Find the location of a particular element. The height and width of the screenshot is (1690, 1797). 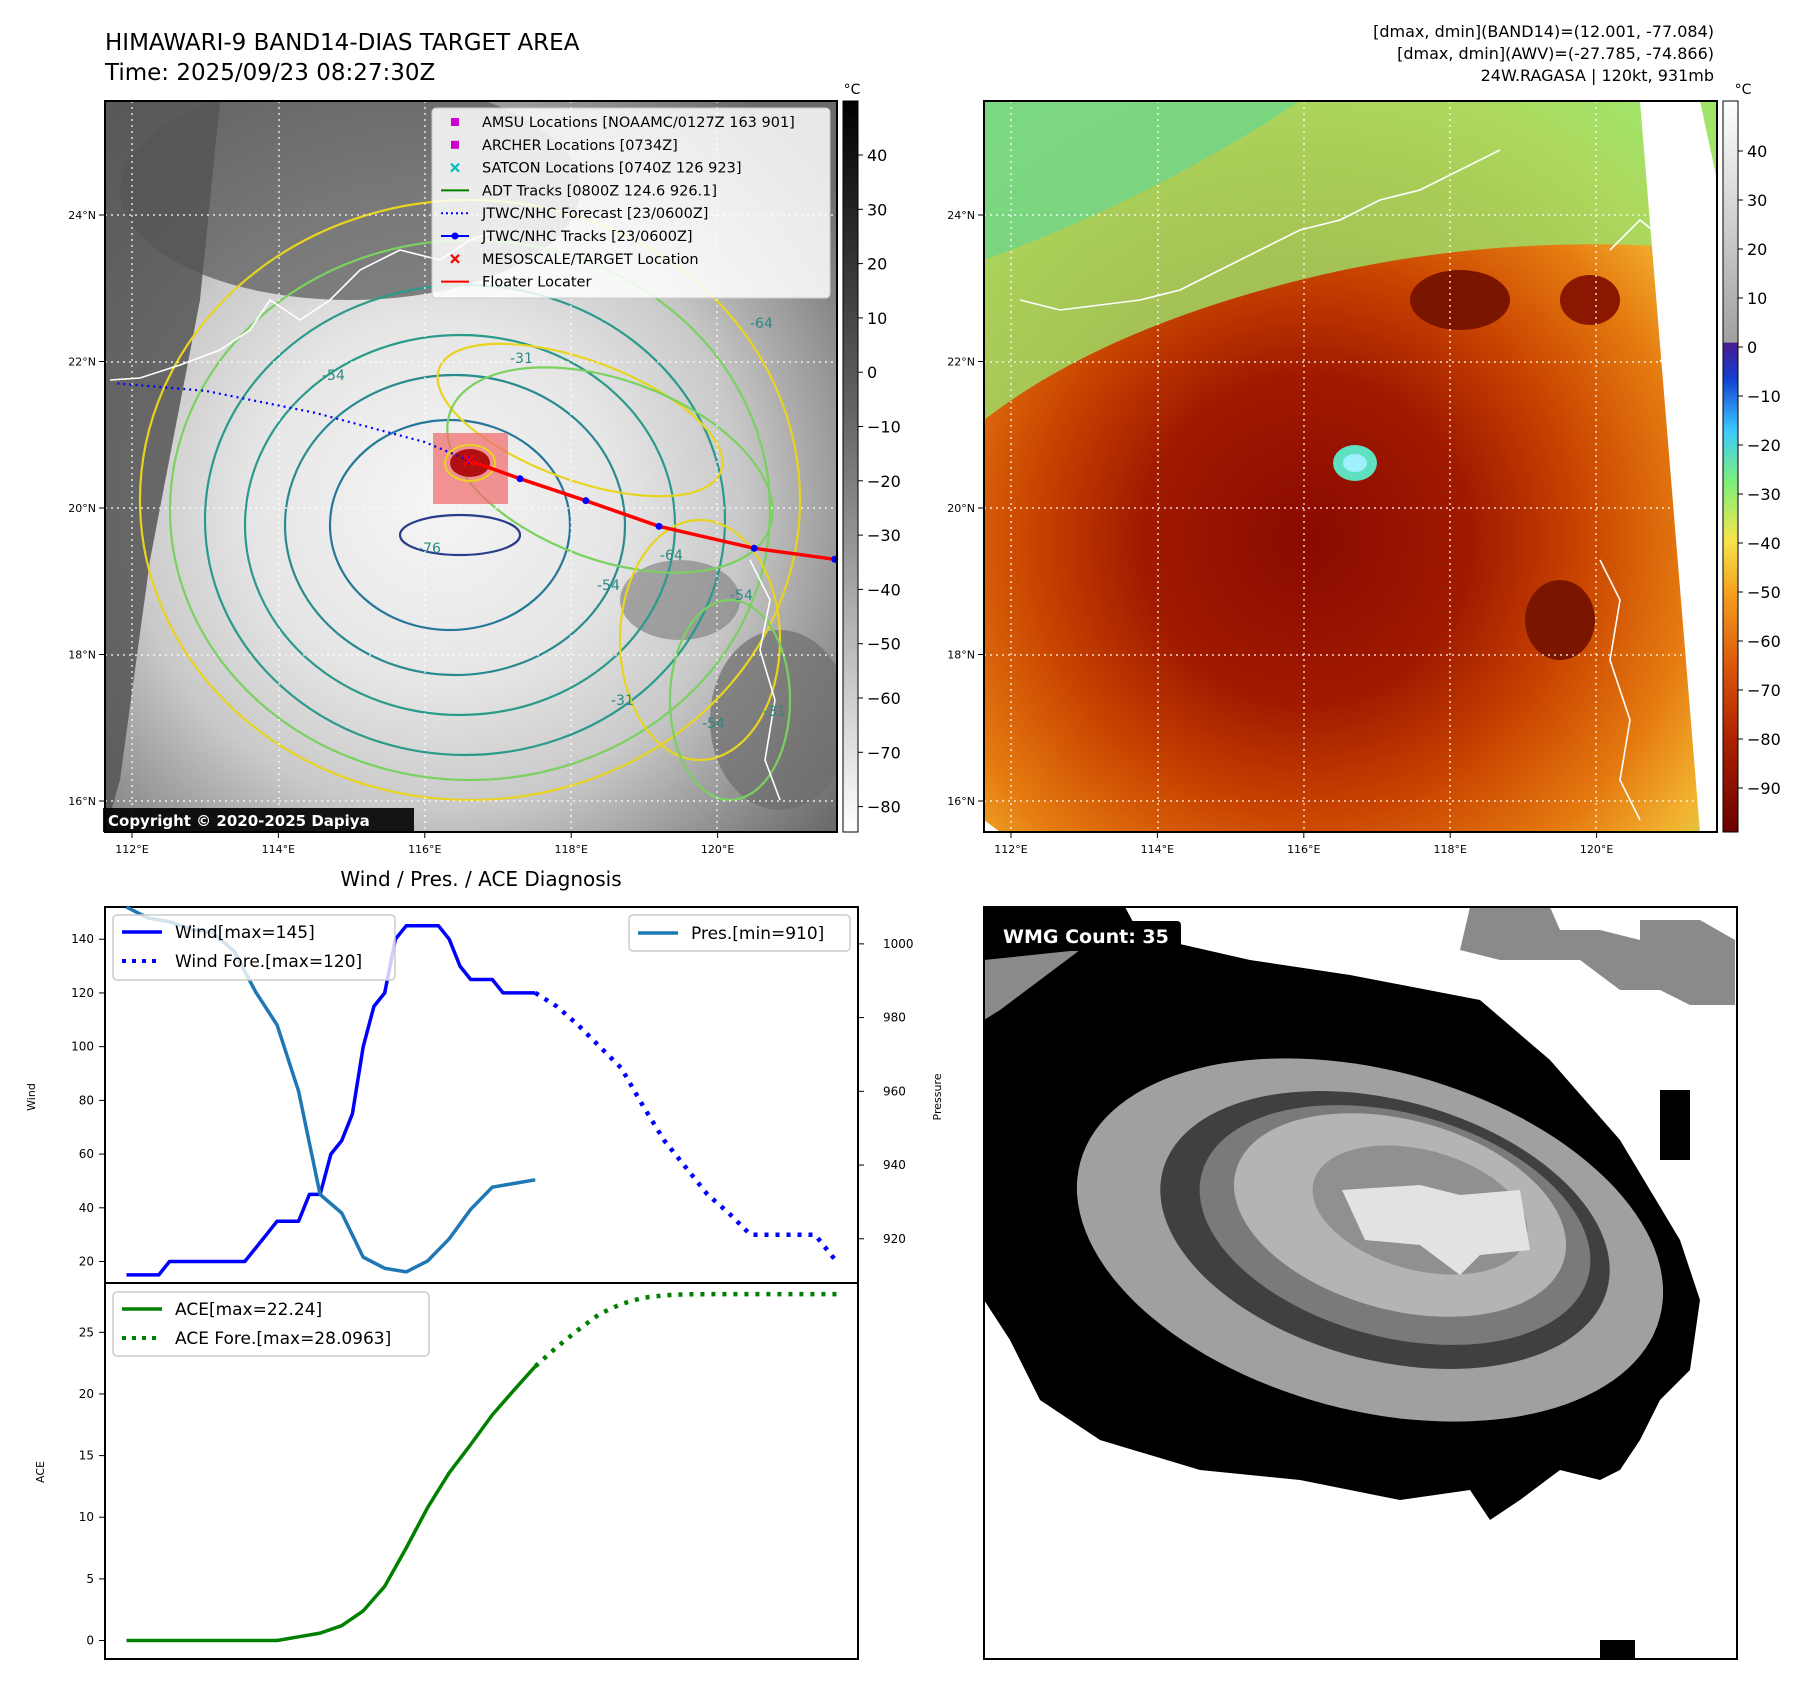

lat-tick-label: 20°N is located at coordinates (961, 508).